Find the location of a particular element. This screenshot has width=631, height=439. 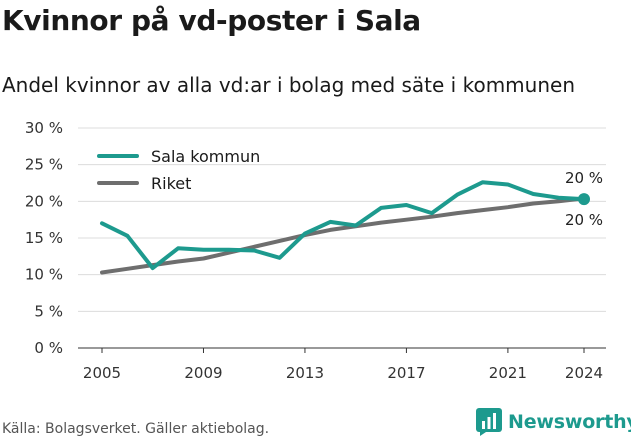

x-tick-label: 2005 is located at coordinates (102, 373).